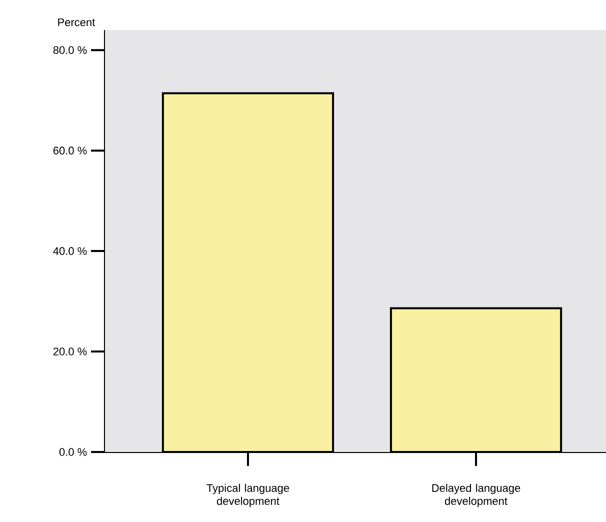 The width and height of the screenshot is (606, 522). Describe the element at coordinates (70, 150) in the screenshot. I see `y-tick-label: 60.0 %` at that location.